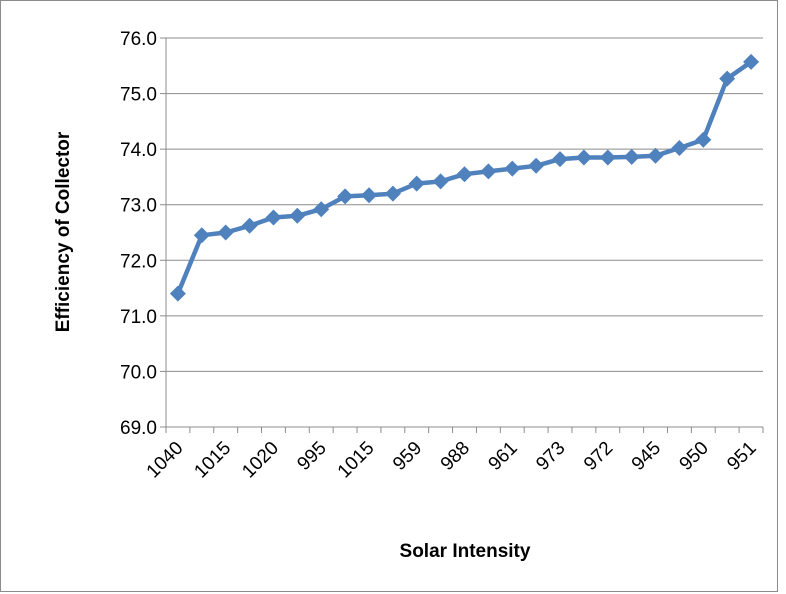 Image resolution: width=786 pixels, height=594 pixels. Describe the element at coordinates (260, 460) in the screenshot. I see `x-tick-label: 1020` at that location.